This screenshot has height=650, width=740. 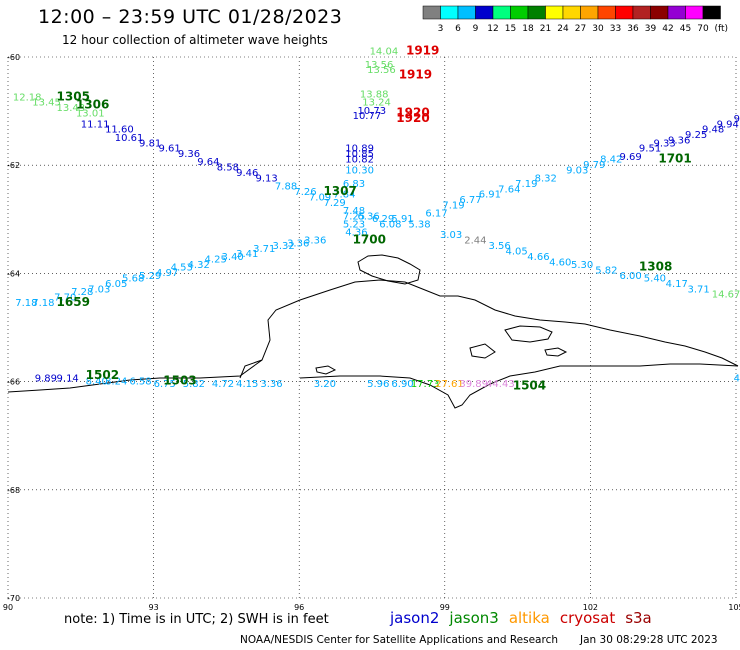 I want to click on wave-height-label: 9.36, so click(x=189, y=154).